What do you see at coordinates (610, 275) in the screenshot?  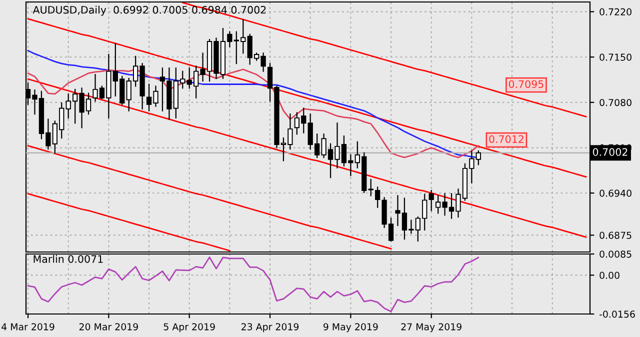 I see `y-tick-label: 0.00` at bounding box center [610, 275].